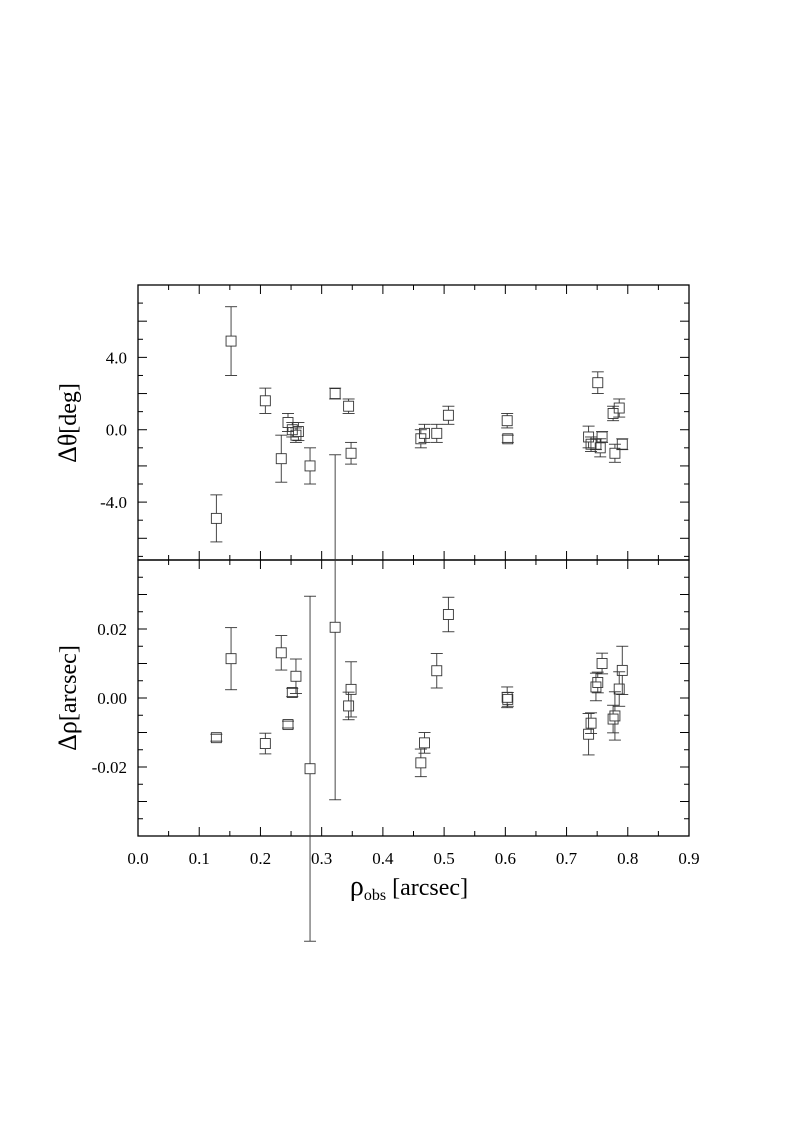 This screenshot has height=1134, width=788. I want to click on x-tick-label: 0.6, so click(505, 858).